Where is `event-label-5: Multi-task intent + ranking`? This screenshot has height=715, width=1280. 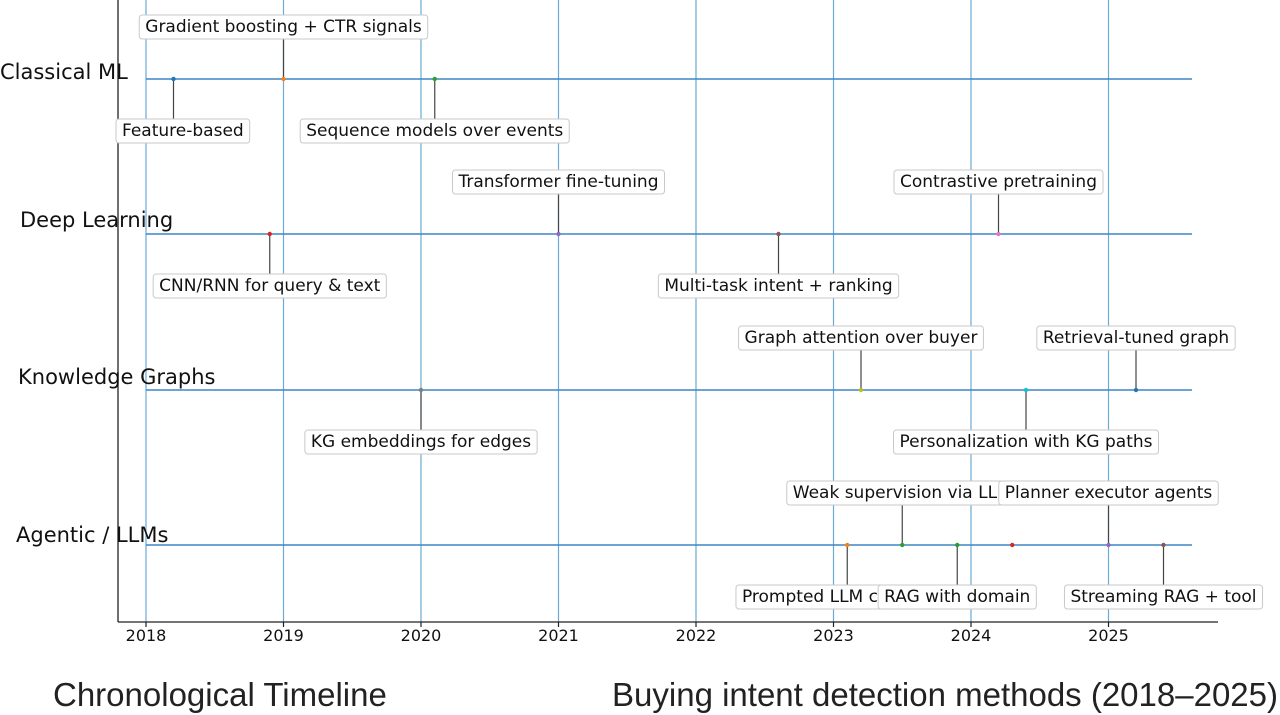
event-label-5: Multi-task intent + ranking is located at coordinates (778, 286).